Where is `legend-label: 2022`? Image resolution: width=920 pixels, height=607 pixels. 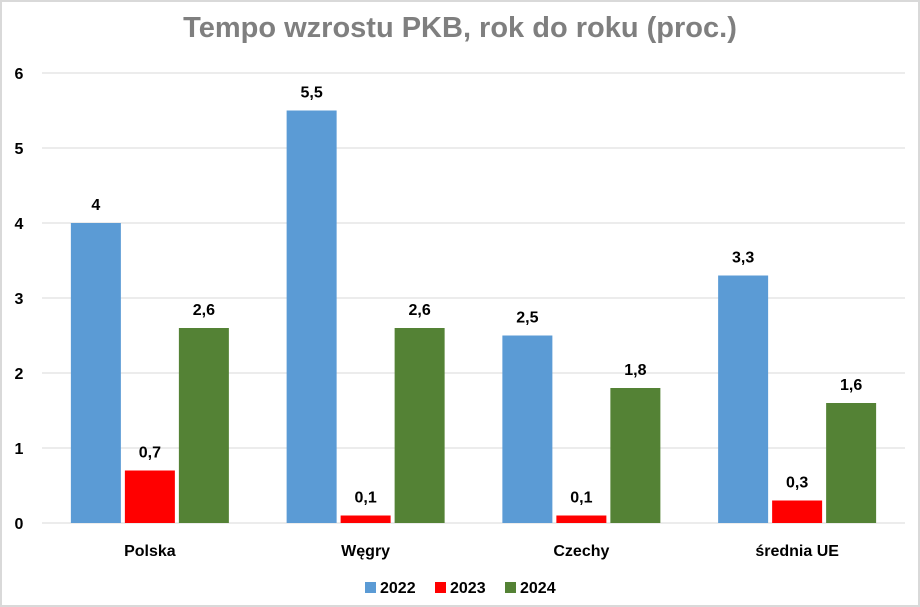
legend-label: 2022 is located at coordinates (398, 588).